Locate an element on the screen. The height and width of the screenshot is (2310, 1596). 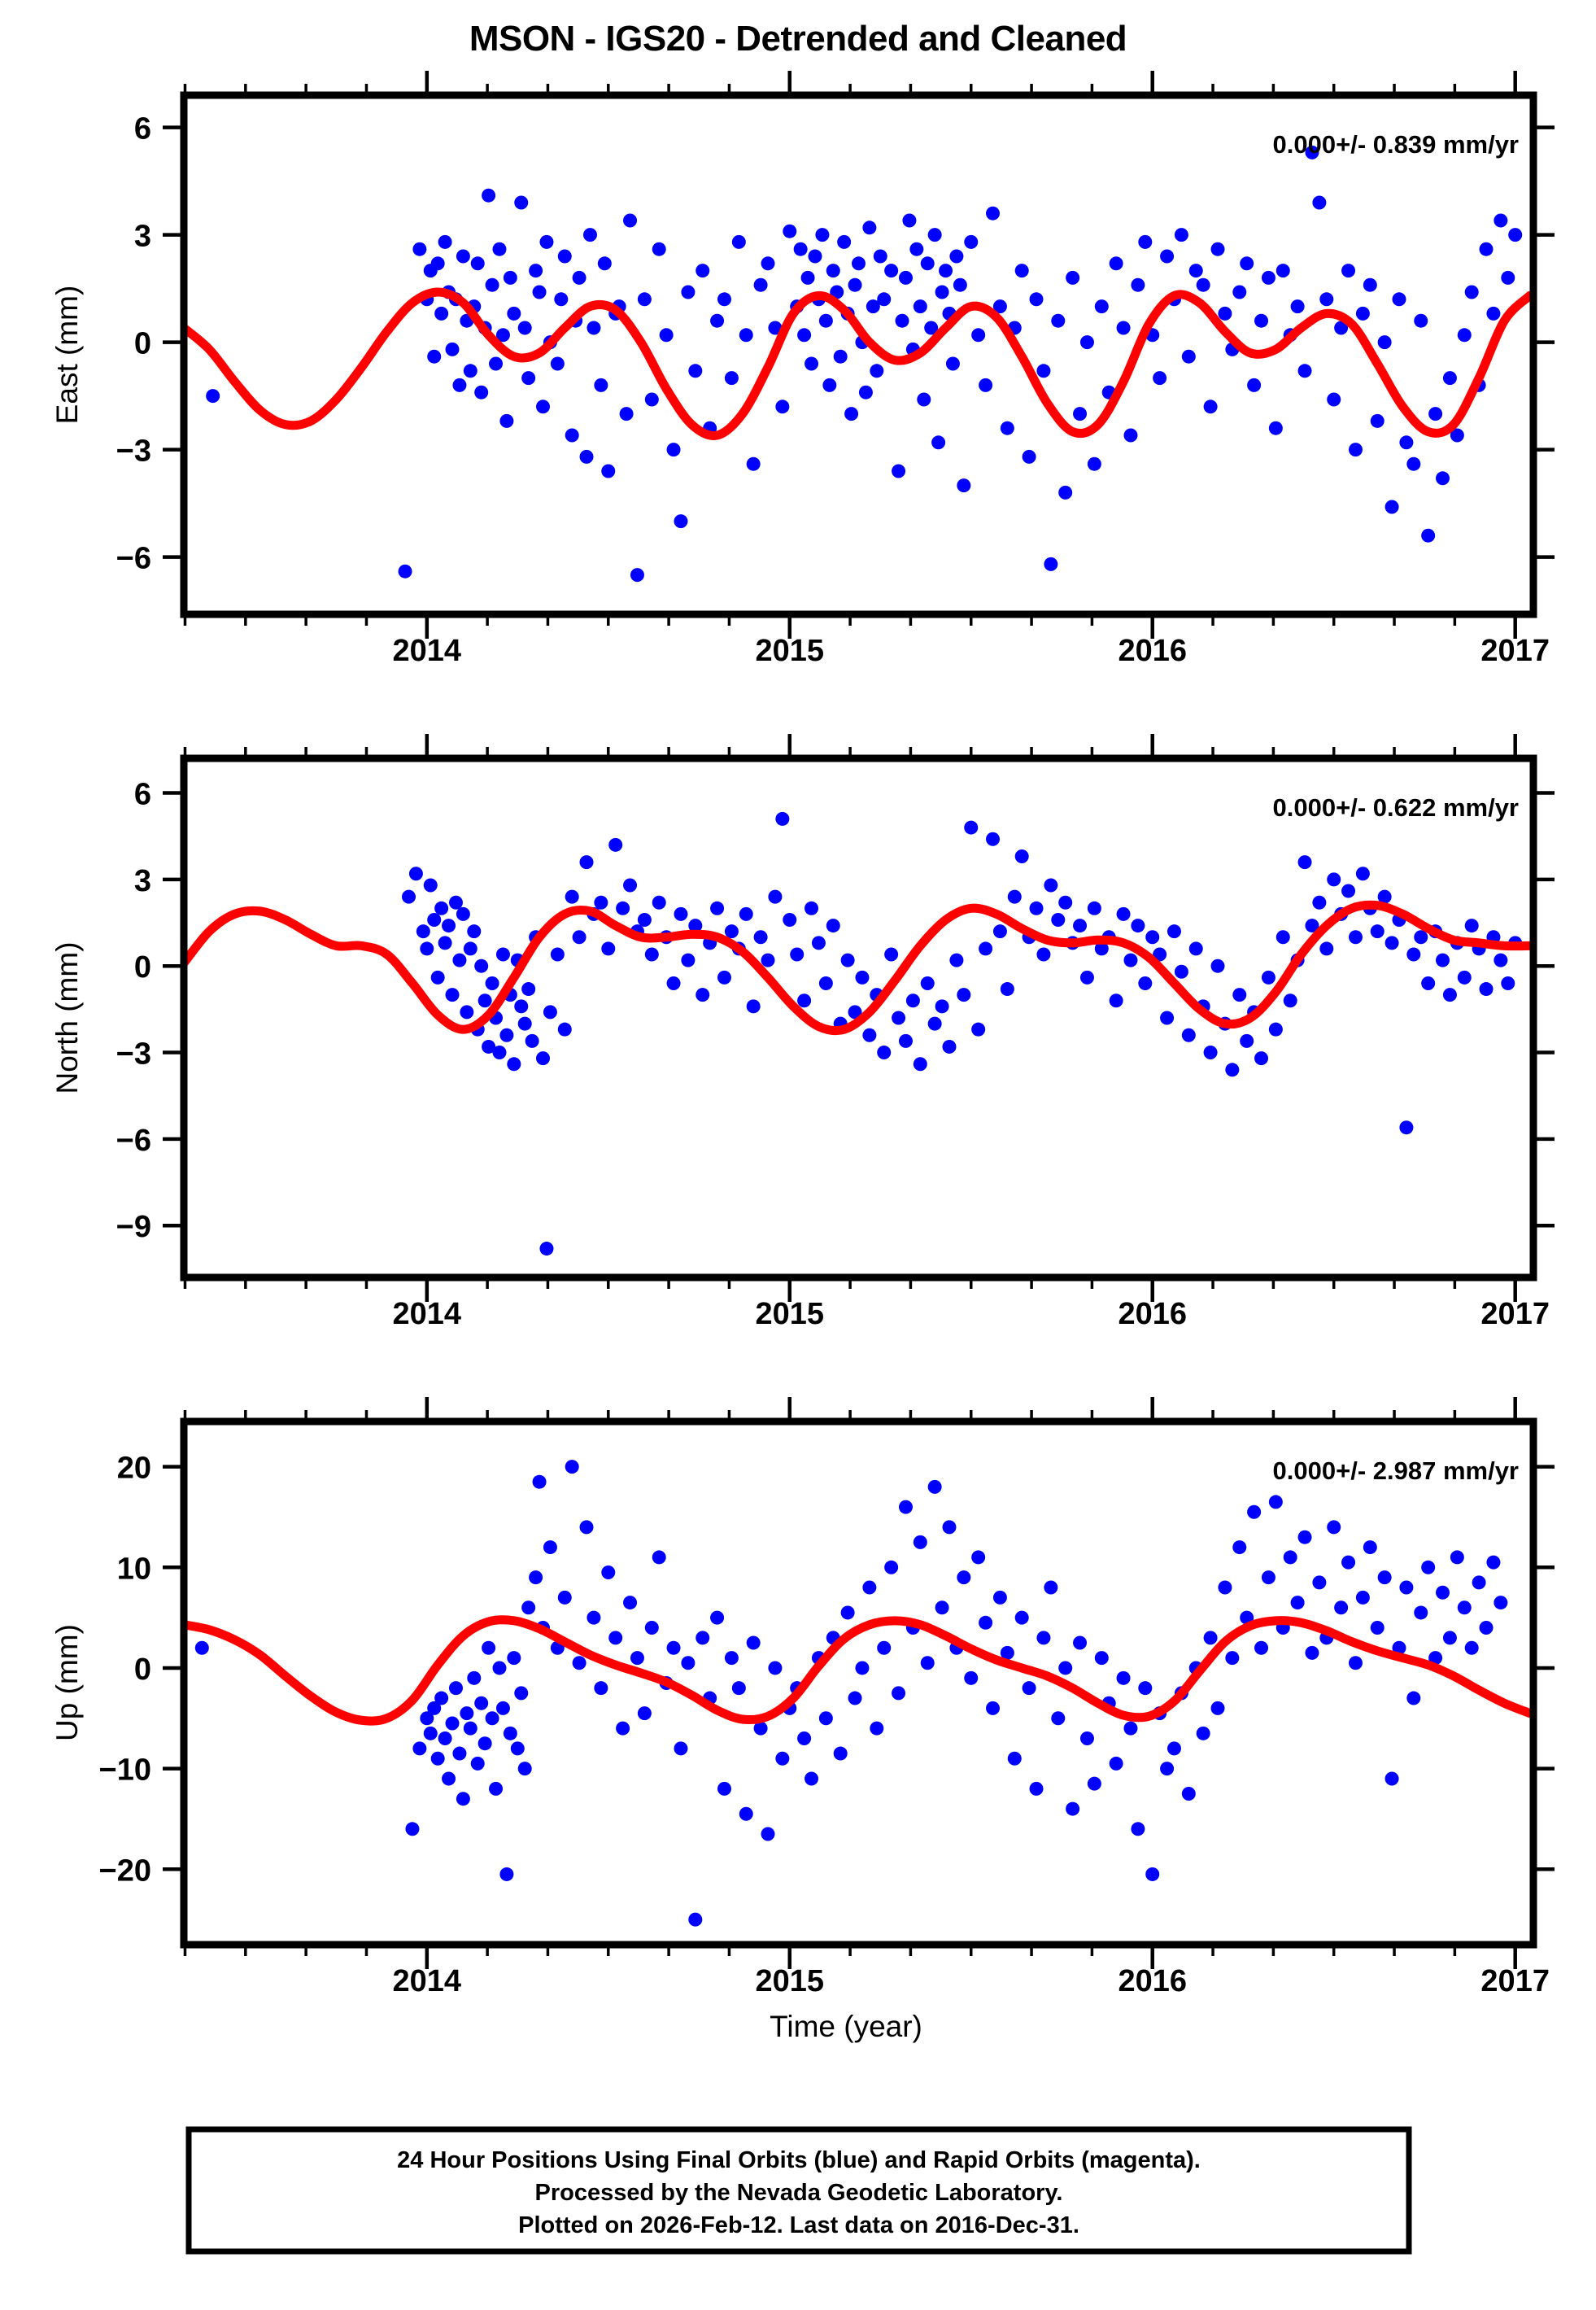
ytick-label-north-5: −9 is located at coordinates (133, 1227).